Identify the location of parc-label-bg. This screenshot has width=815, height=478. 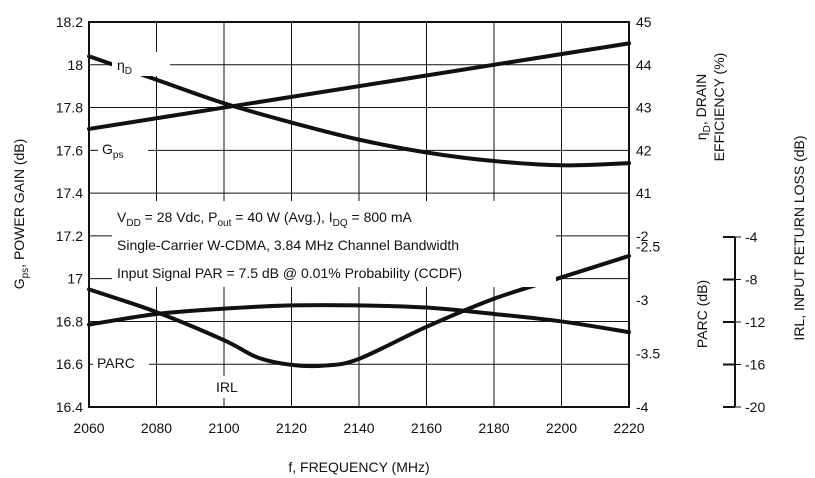
(121, 363).